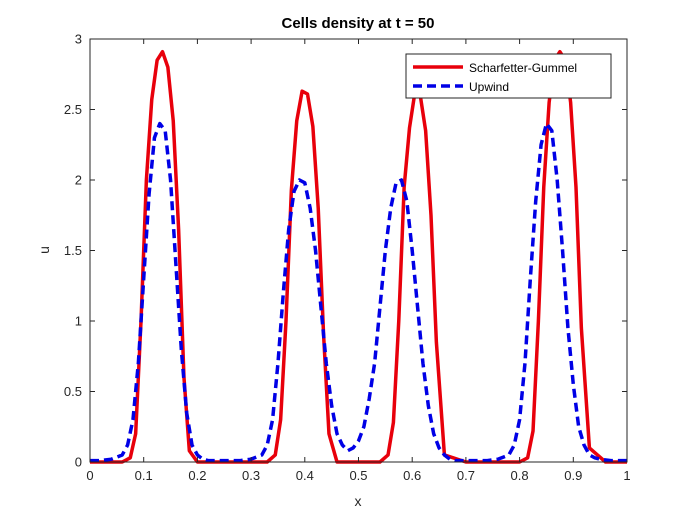 The height and width of the screenshot is (519, 692). I want to click on y-tick-label: 0.5, so click(73, 391).